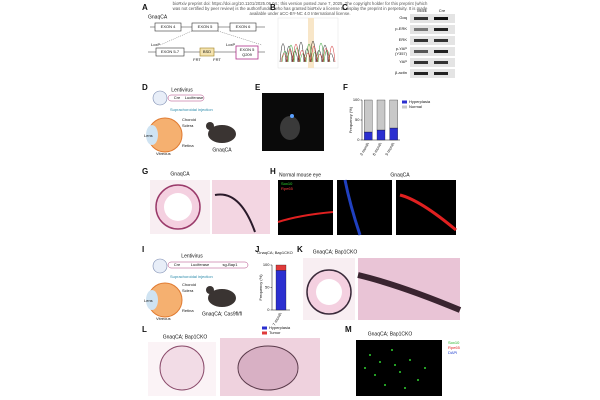 This screenshot has height=400, width=600. I want to click on loxp-label: LoxP, so click(230, 44).